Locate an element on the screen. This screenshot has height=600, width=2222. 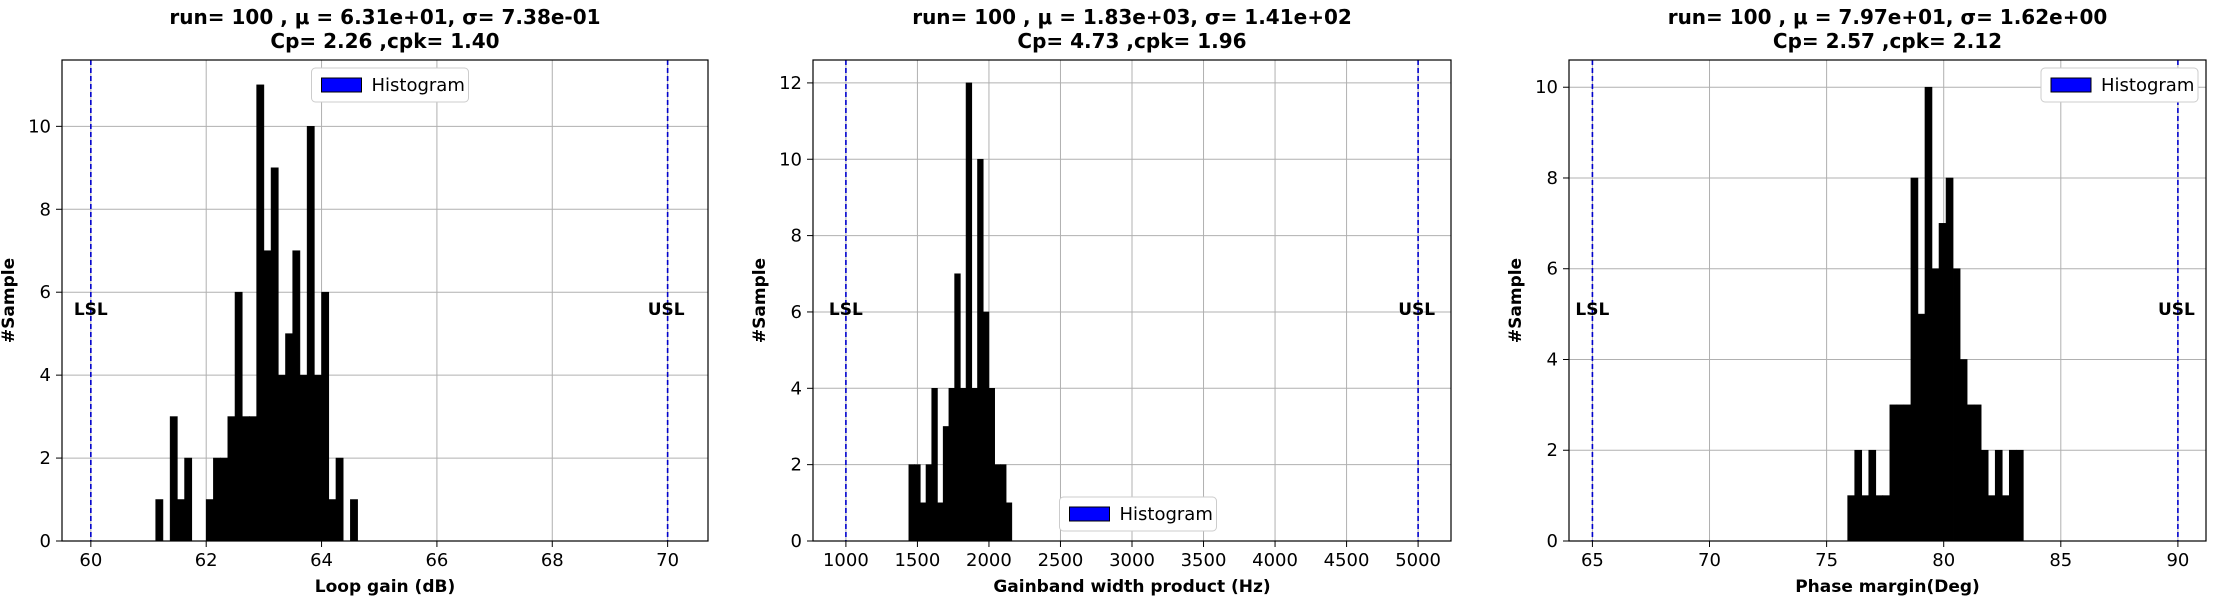
x-tick-label: 3500 is located at coordinates (1204, 560).